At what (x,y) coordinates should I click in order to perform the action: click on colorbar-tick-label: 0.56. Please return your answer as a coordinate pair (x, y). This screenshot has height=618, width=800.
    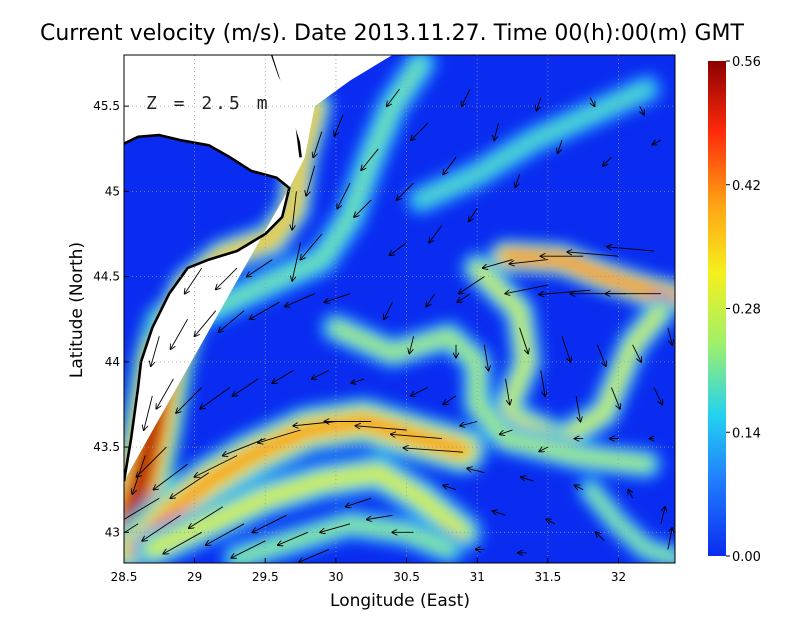
    Looking at the image, I should click on (746, 62).